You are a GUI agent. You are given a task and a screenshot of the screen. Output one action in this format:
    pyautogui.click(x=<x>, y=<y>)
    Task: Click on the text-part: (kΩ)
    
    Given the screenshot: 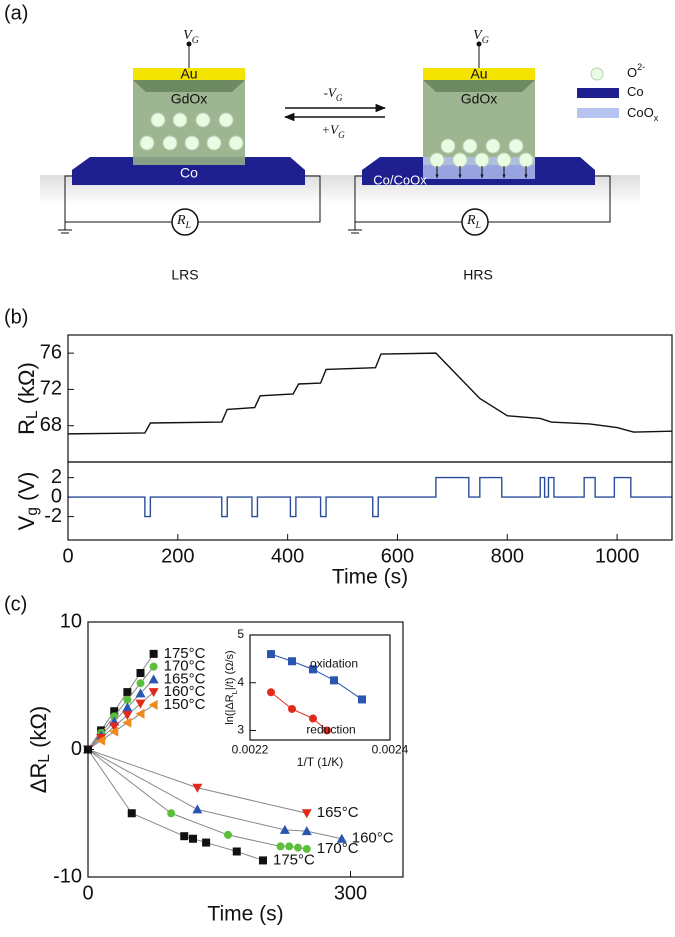 What is the action you would take?
    pyautogui.click(x=38, y=730)
    